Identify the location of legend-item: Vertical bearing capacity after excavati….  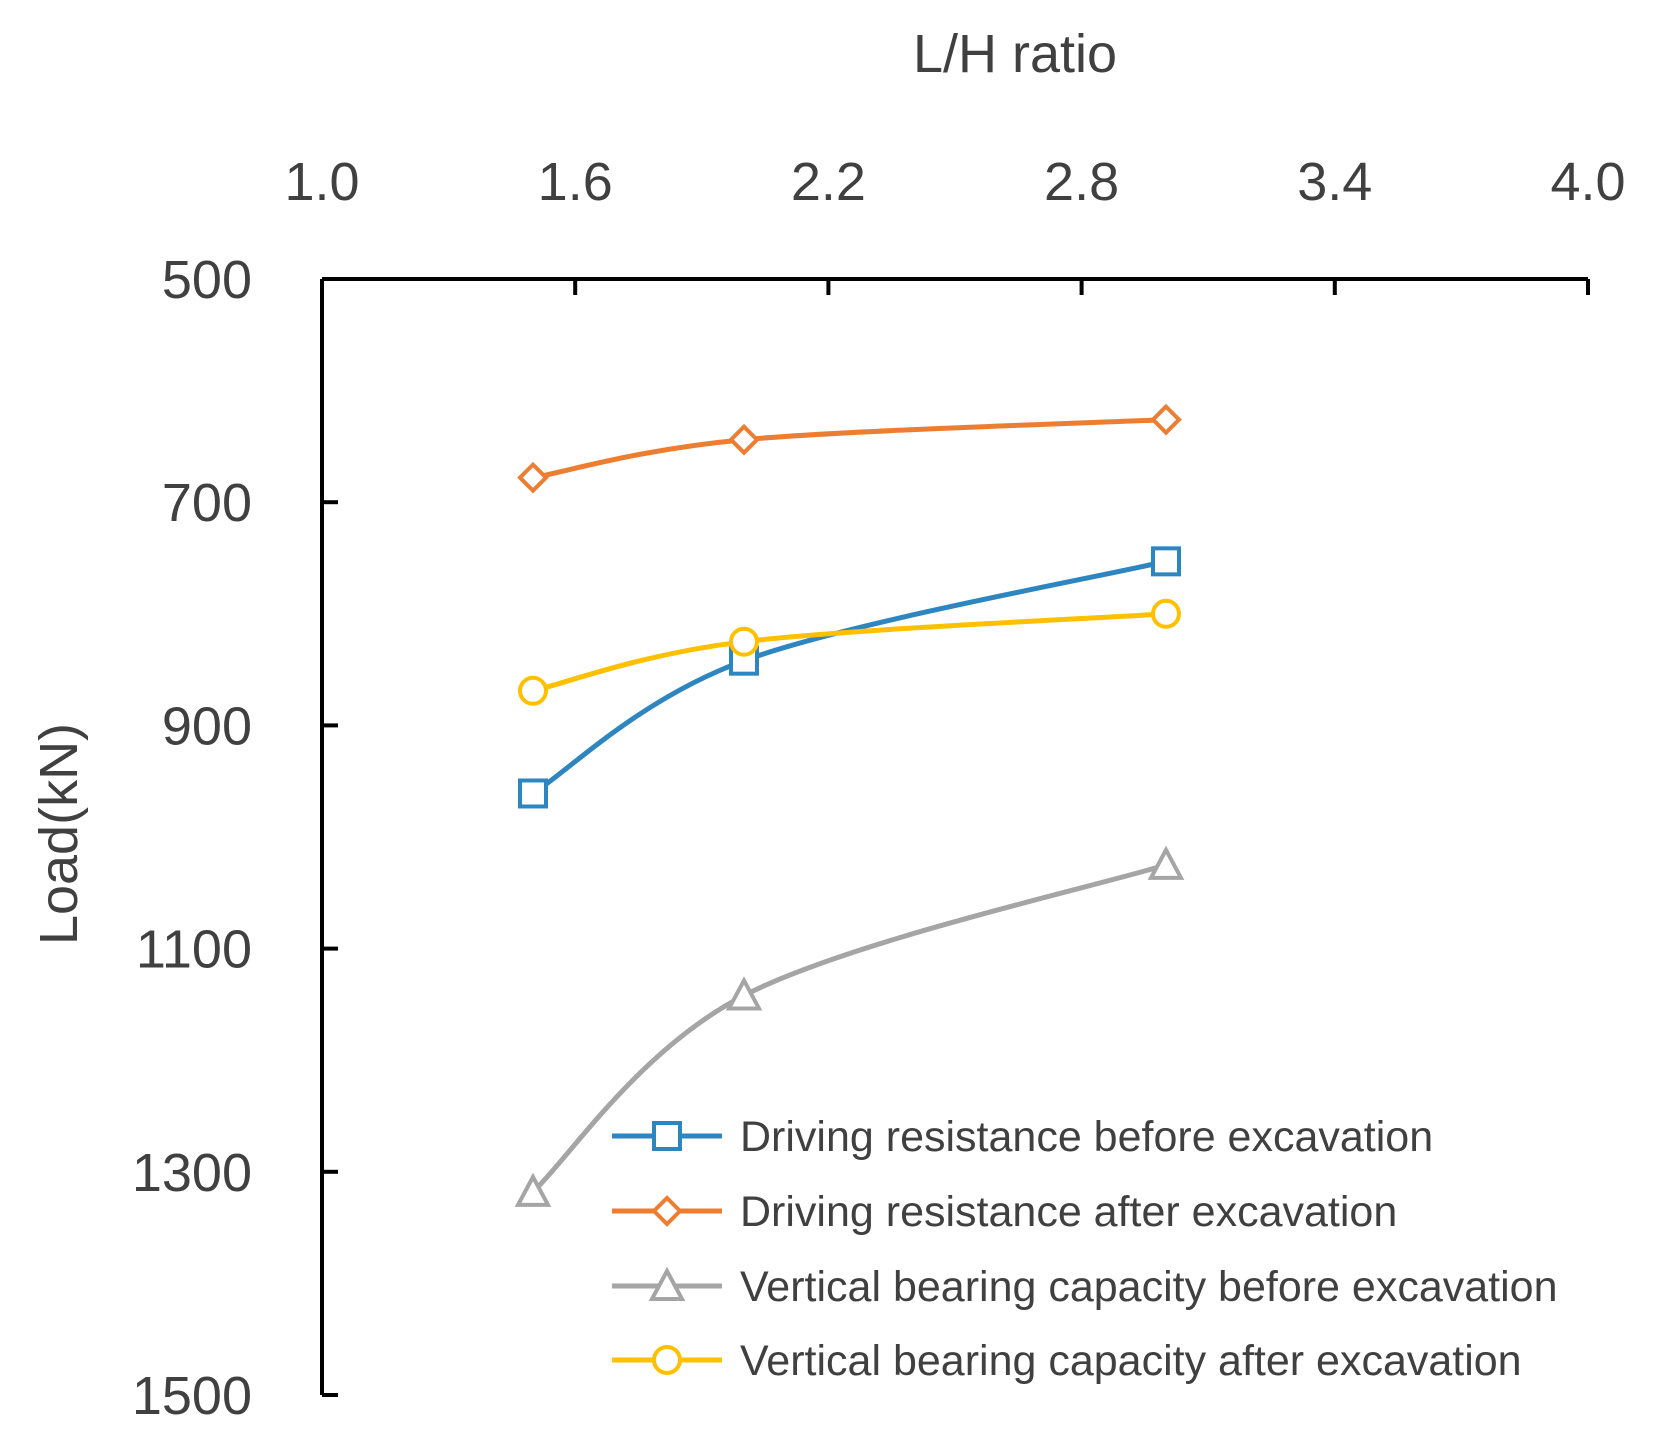
(1067, 1361).